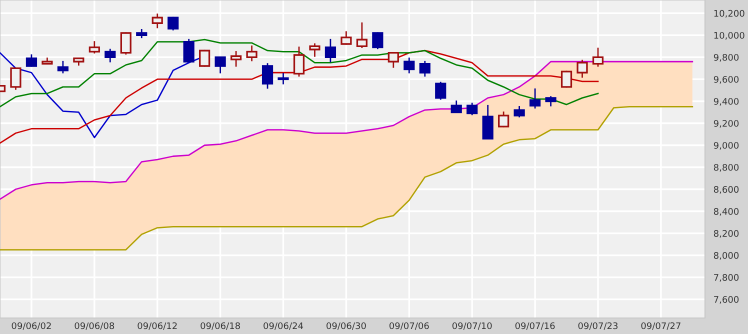  Describe the element at coordinates (660, 326) in the screenshot. I see `x-tick-label: 09/07/27` at that location.